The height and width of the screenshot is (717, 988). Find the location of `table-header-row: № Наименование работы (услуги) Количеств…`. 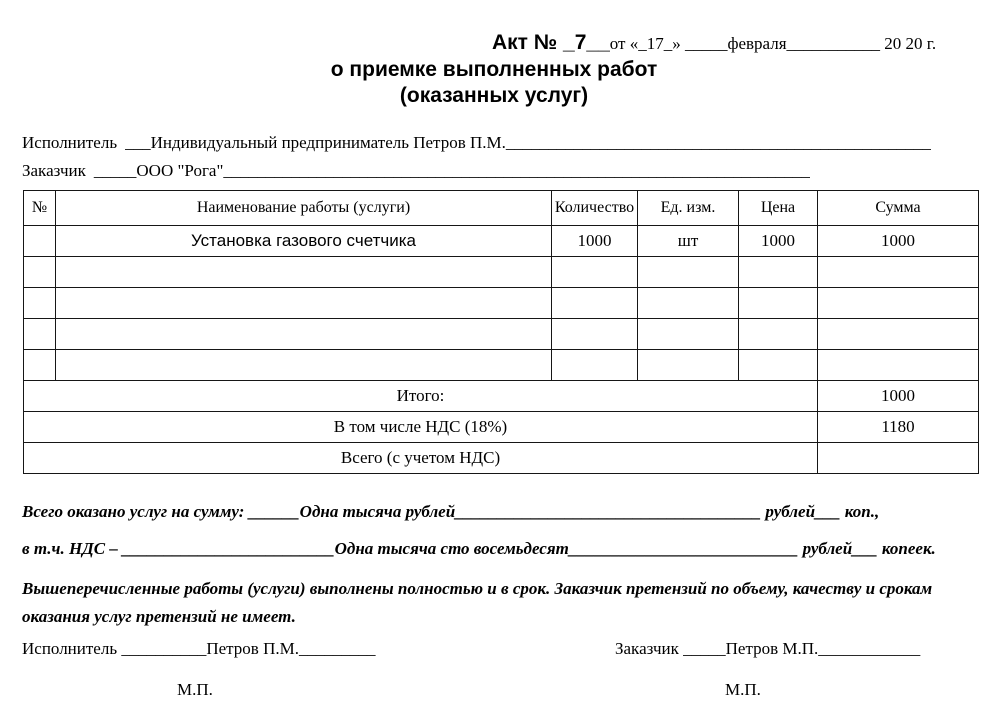

table-header-row: № Наименование работы (услуги) Количеств… is located at coordinates (501, 208).